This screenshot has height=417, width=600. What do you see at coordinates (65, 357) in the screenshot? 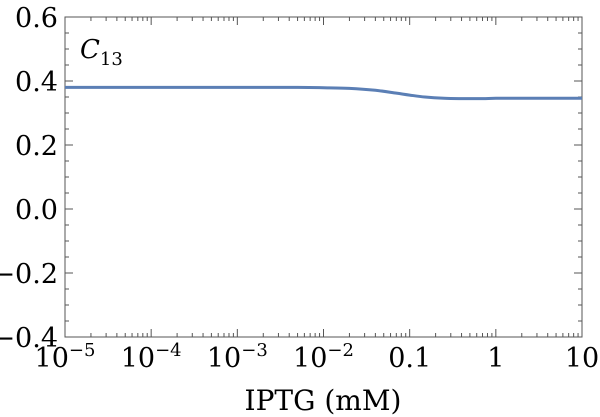
I see `x-tick-label: 10⁻⁵` at bounding box center [65, 357].